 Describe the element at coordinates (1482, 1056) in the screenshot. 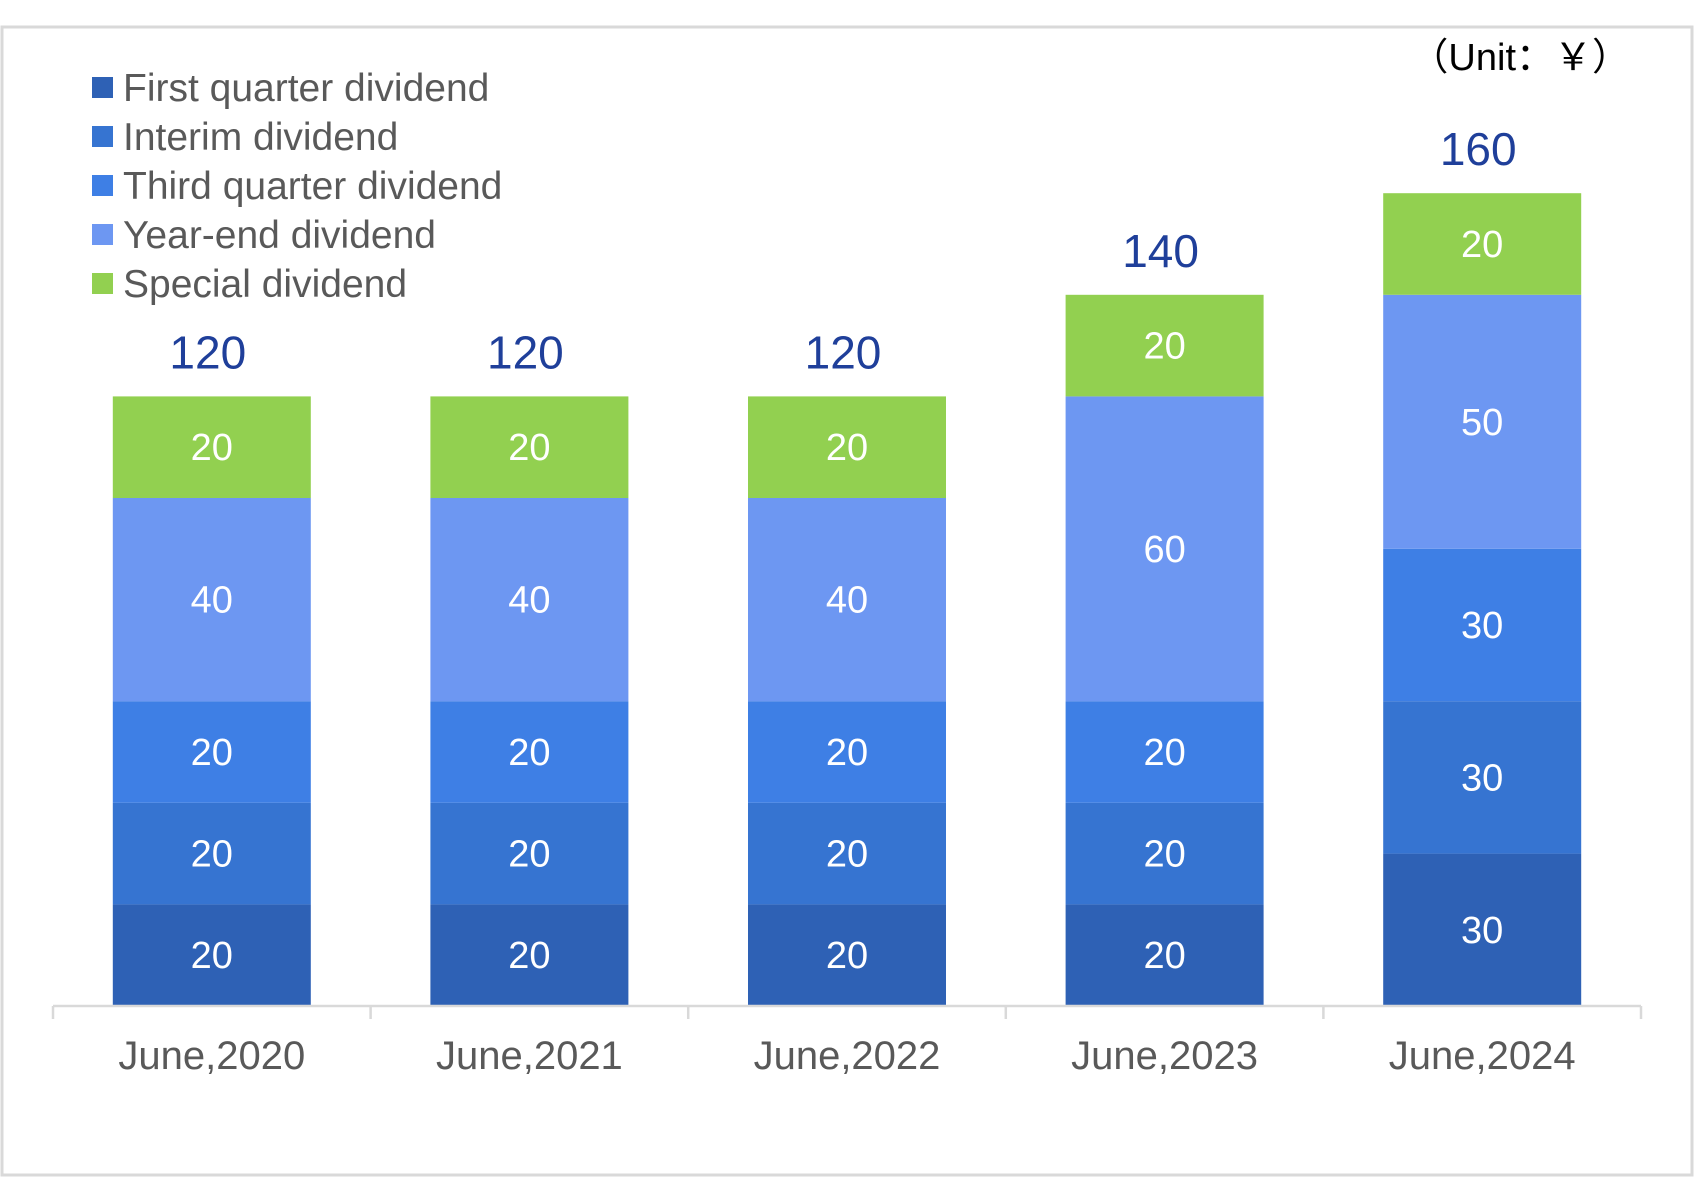

I see `category-label: June,2024` at that location.